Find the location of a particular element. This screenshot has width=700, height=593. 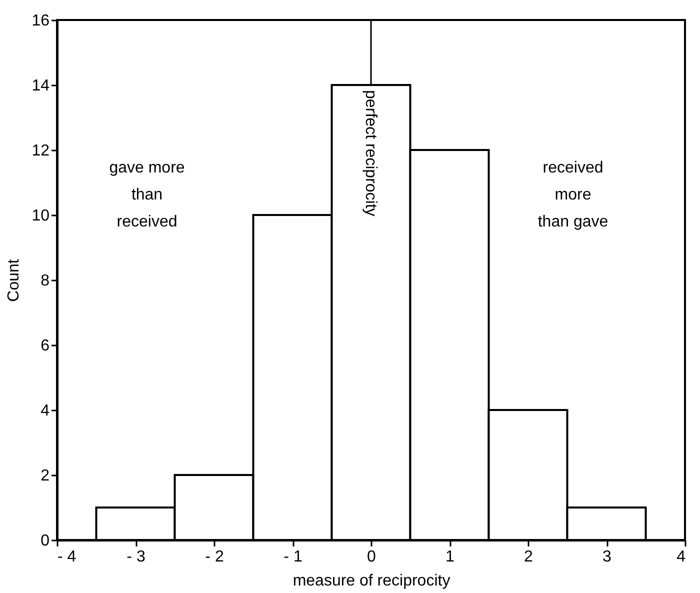

y-tick-label: 12 is located at coordinates (41, 151).